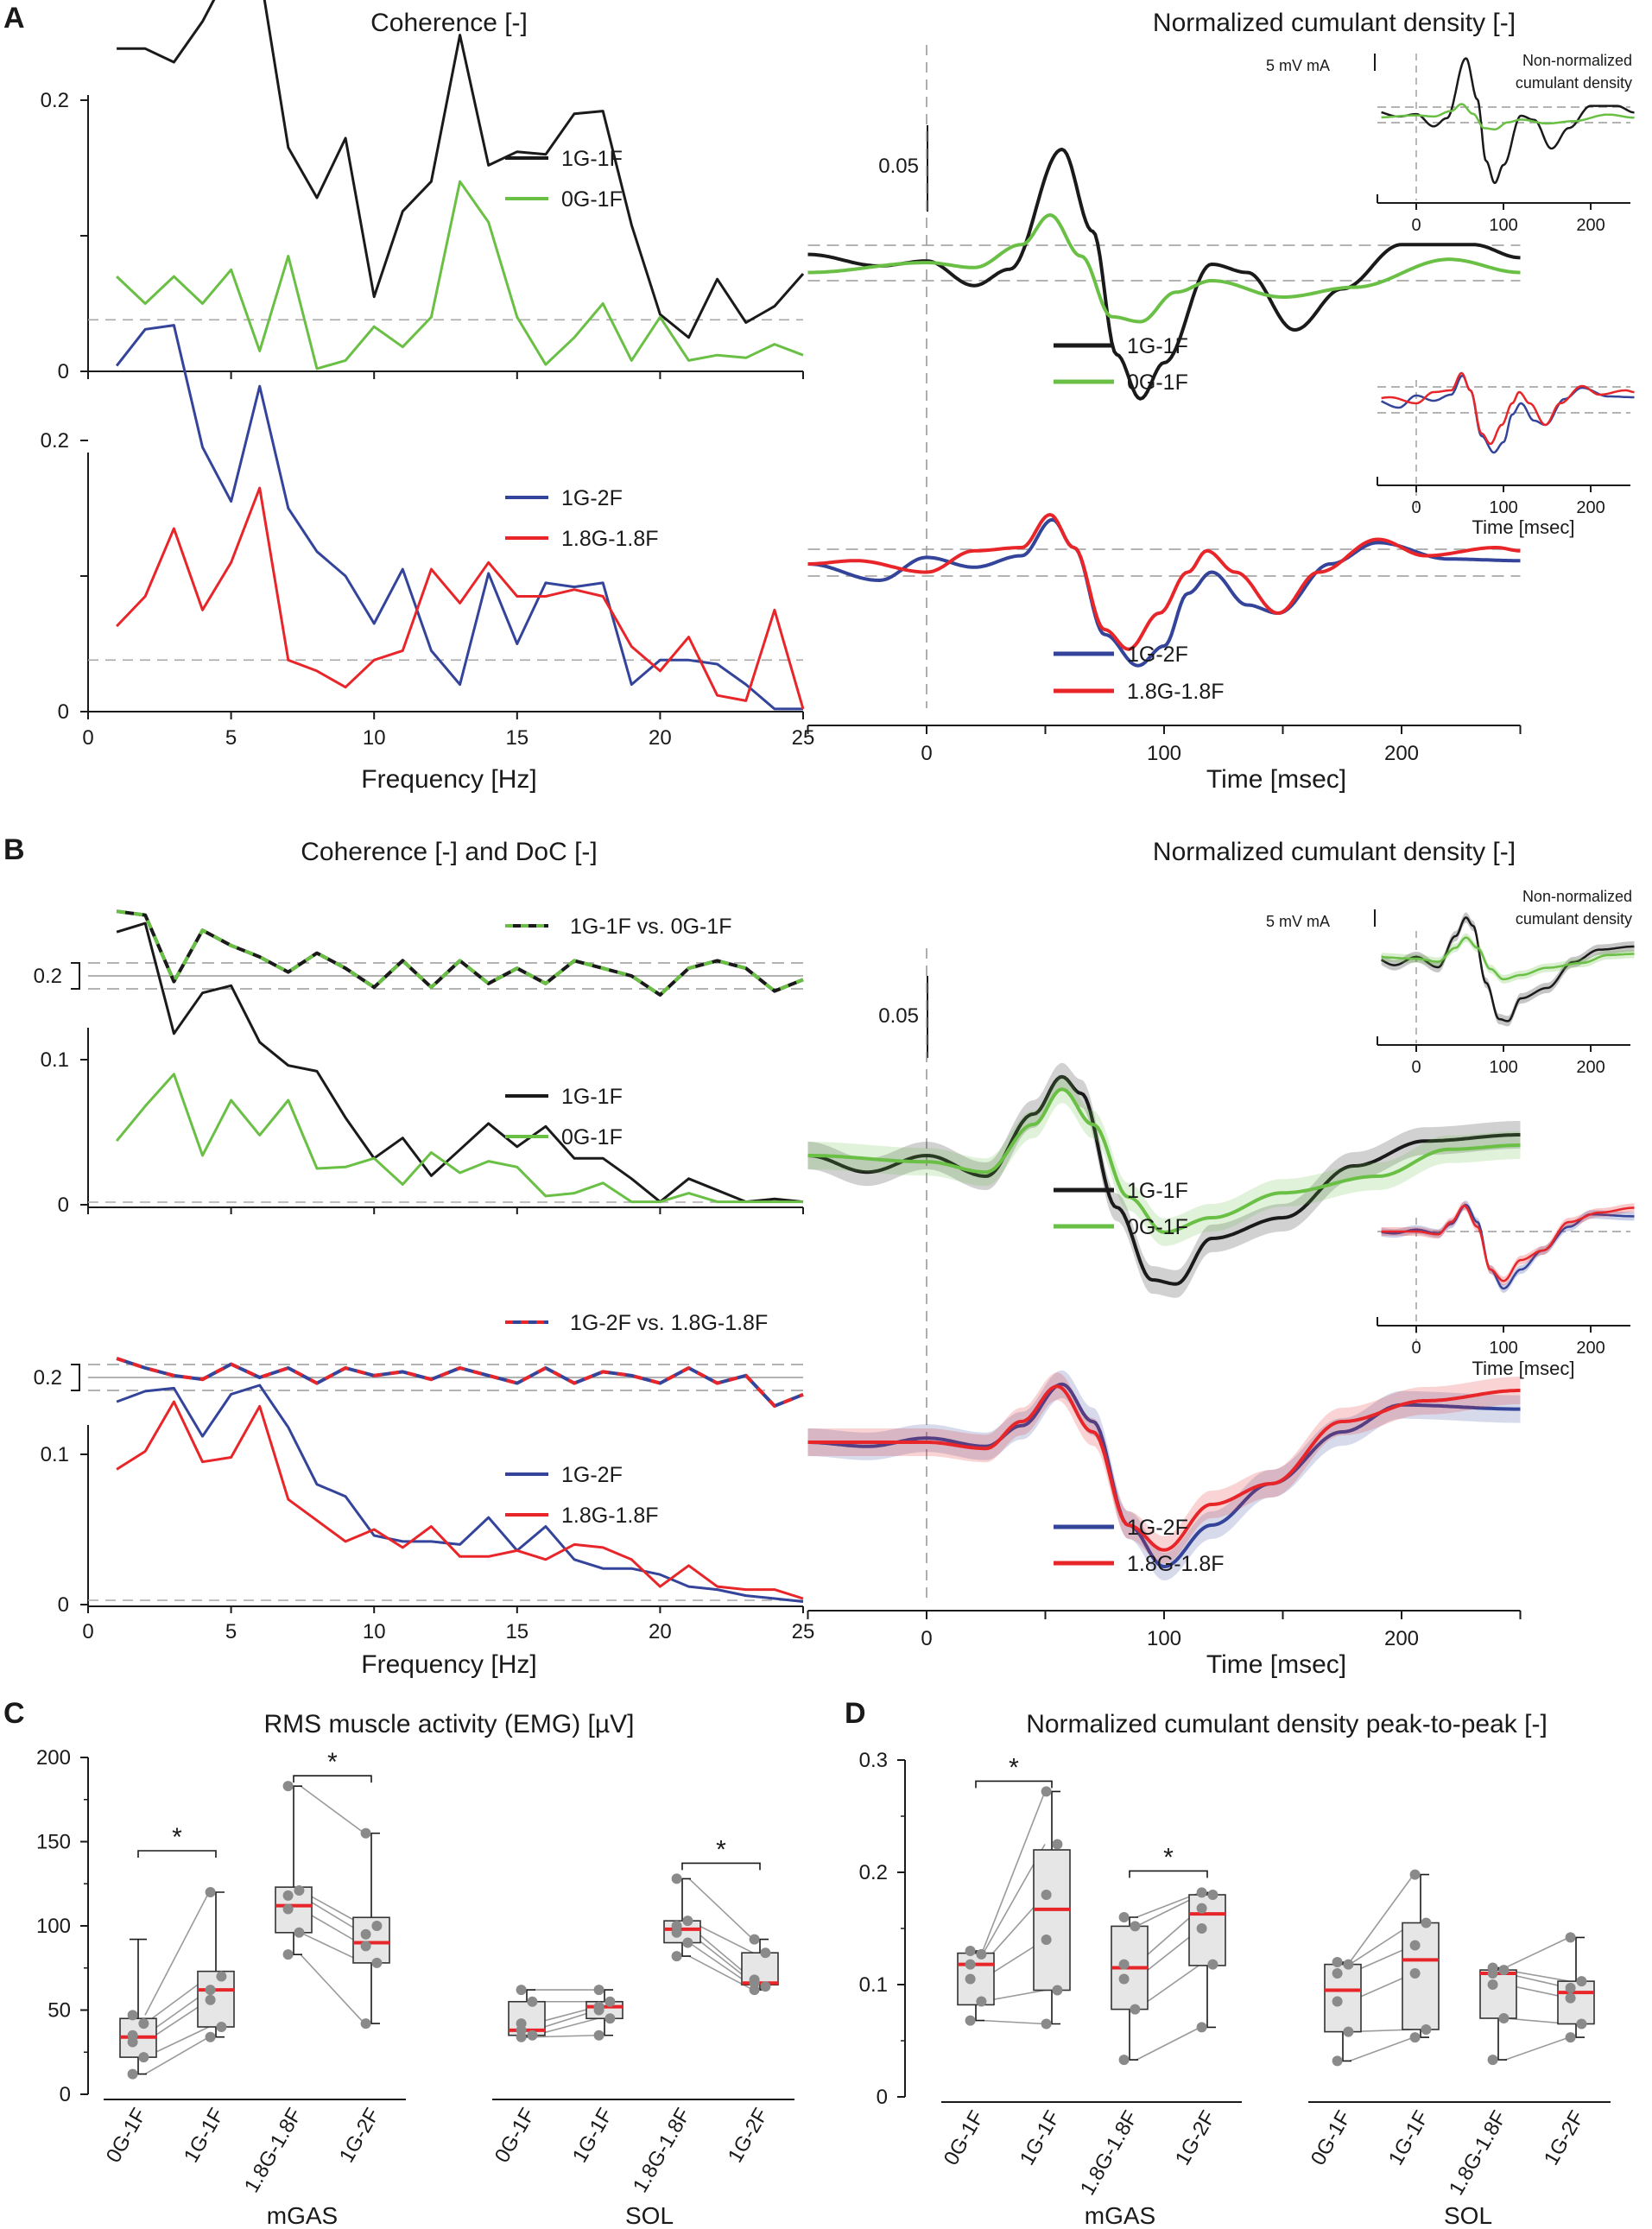 This screenshot has height=2229, width=1652. Describe the element at coordinates (873, 1985) in the screenshot. I see `d-ytick-label: 0.1` at that location.